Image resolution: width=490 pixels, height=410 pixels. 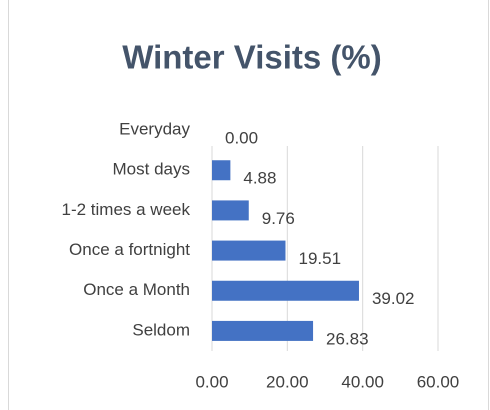 I want to click on chart-title: Winter Visits (%), so click(x=251, y=57).